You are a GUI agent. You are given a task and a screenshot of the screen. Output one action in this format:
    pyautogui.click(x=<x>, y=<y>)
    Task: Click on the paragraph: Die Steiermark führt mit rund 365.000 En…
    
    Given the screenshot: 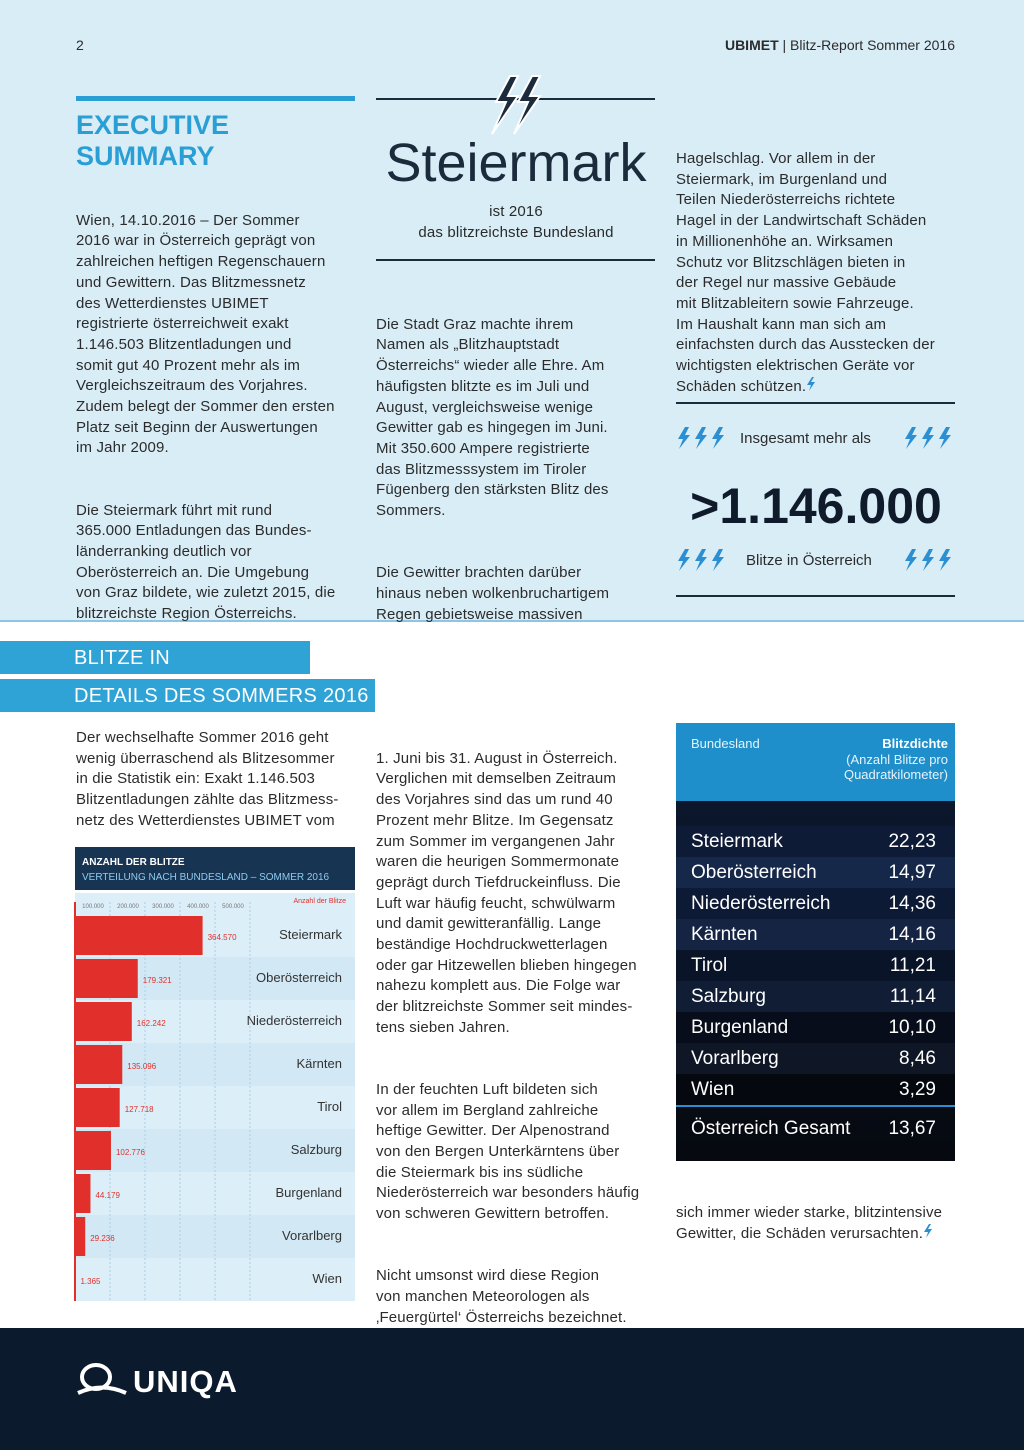 What is the action you would take?
    pyautogui.click(x=206, y=562)
    